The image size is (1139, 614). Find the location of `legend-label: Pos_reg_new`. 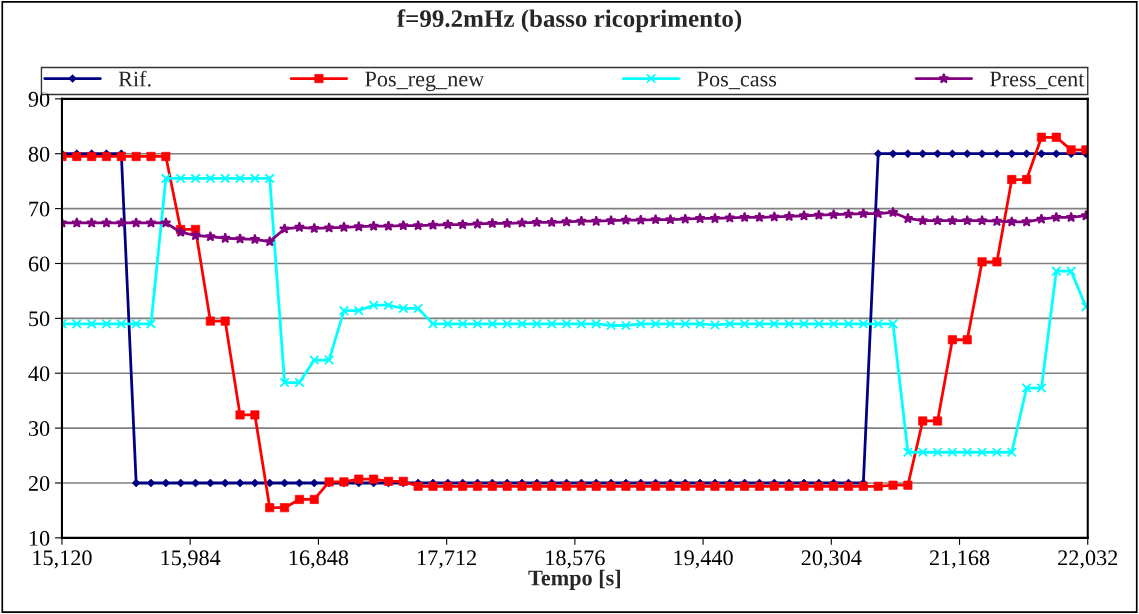

legend-label: Pos_reg_new is located at coordinates (425, 81).